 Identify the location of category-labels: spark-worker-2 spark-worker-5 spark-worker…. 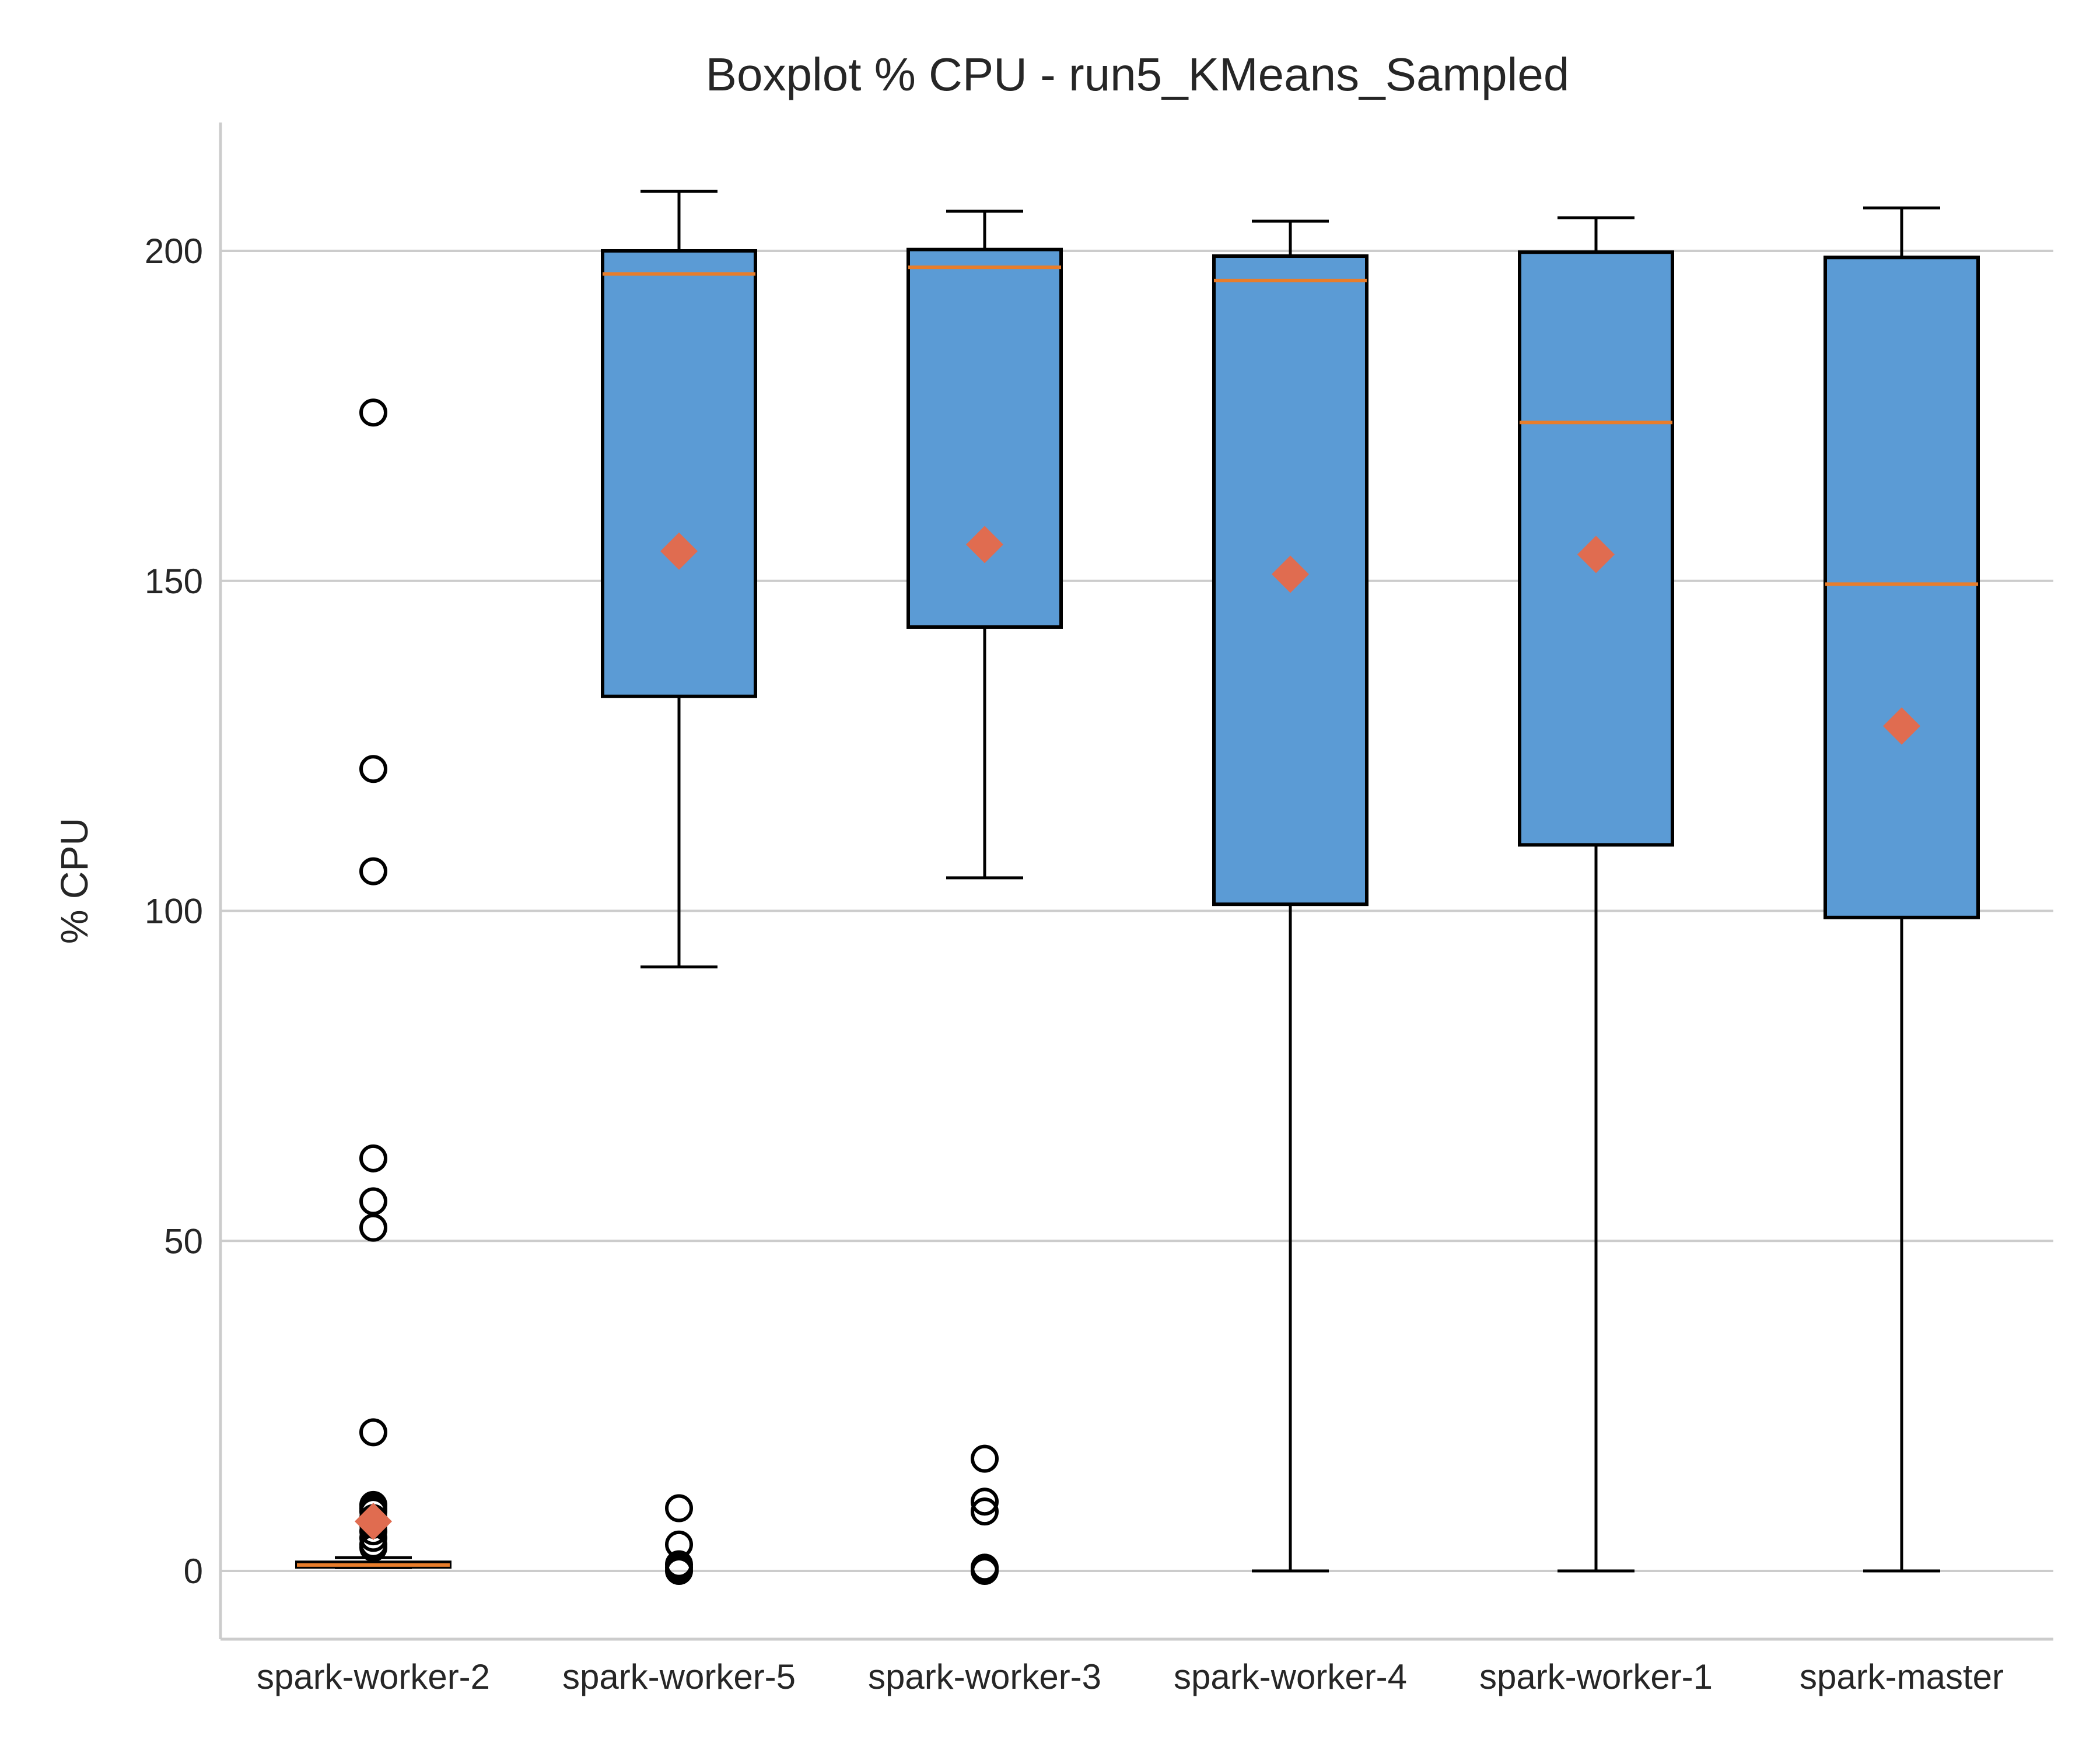
(1130, 1676).